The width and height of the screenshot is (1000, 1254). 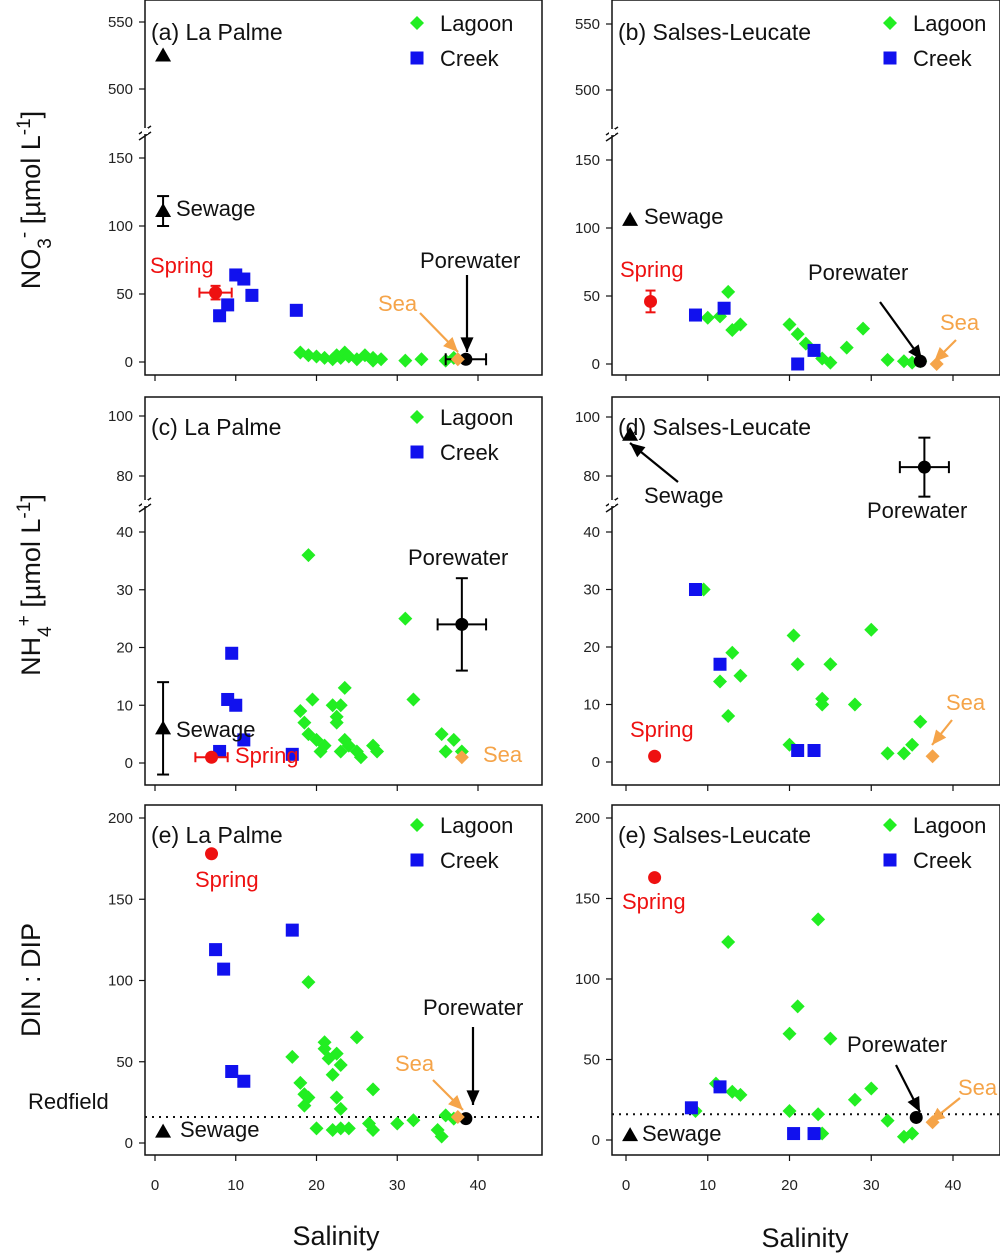 What do you see at coordinates (684, 495) in the screenshot?
I see `panel-4-sewage-label: Sewage` at bounding box center [684, 495].